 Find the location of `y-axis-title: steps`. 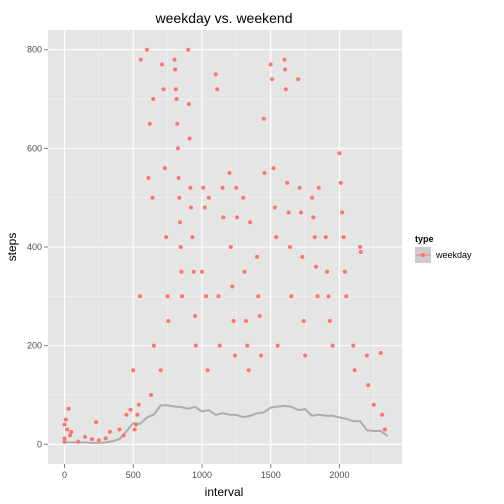

y-axis-title: steps is located at coordinates (12, 247).